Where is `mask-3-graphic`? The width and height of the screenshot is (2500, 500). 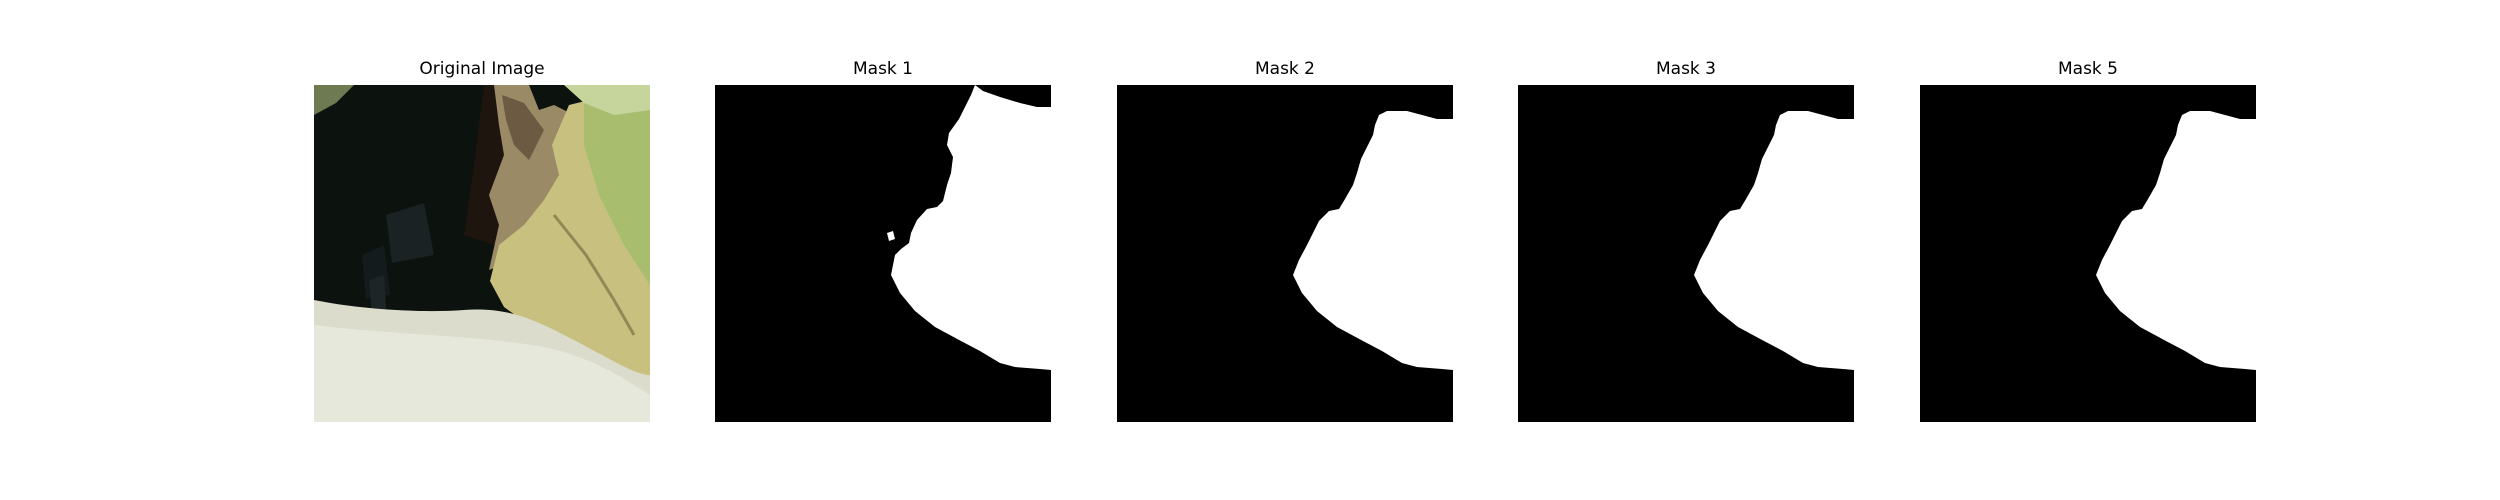
mask-3-graphic is located at coordinates (1686, 253).